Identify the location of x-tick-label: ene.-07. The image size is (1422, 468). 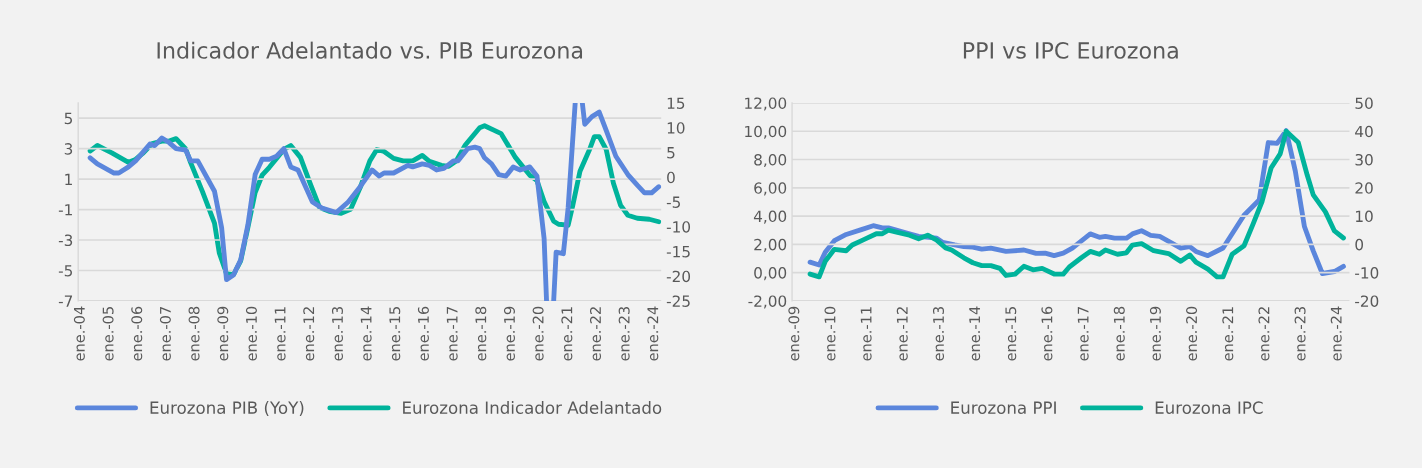
(165, 334).